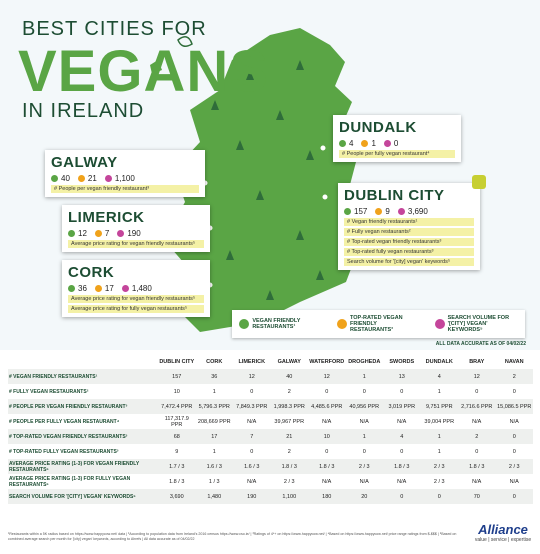 Image resolution: width=540 pixels, height=554 pixels. What do you see at coordinates (214, 481) in the screenshot?
I see `table-cell: 1 / 3` at bounding box center [214, 481].